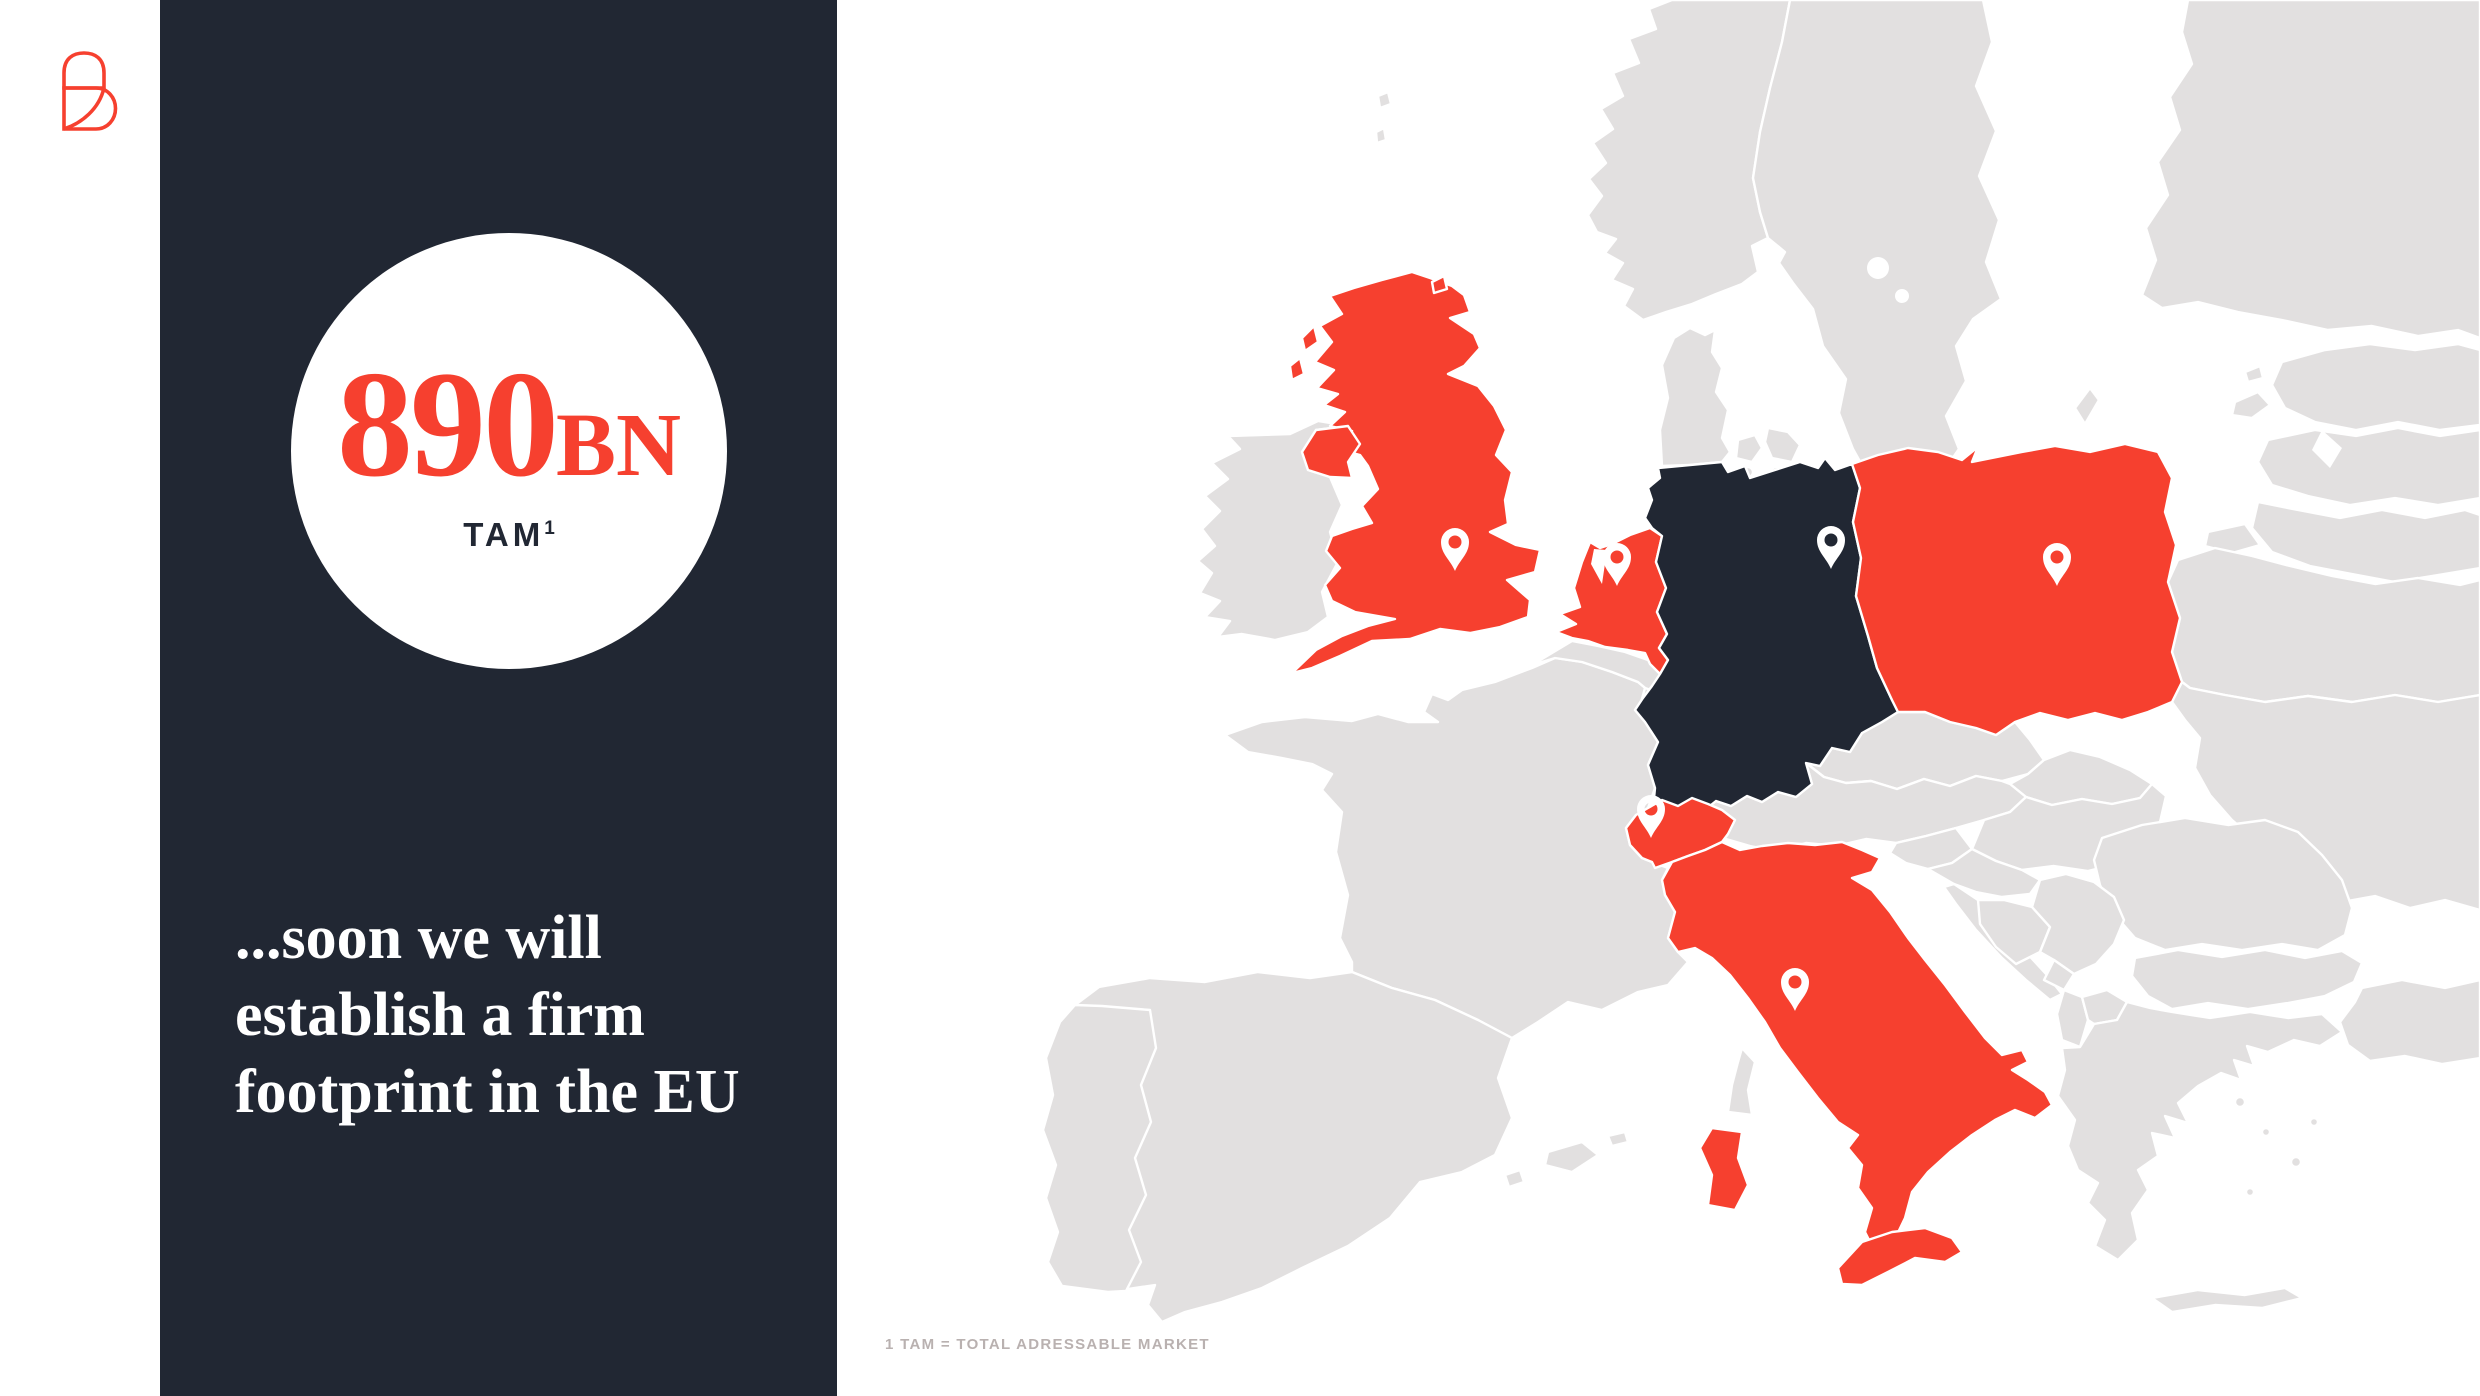 Image resolution: width=2480 pixels, height=1396 pixels. Describe the element at coordinates (1618, 1139) in the screenshot. I see `island-menorca` at that location.